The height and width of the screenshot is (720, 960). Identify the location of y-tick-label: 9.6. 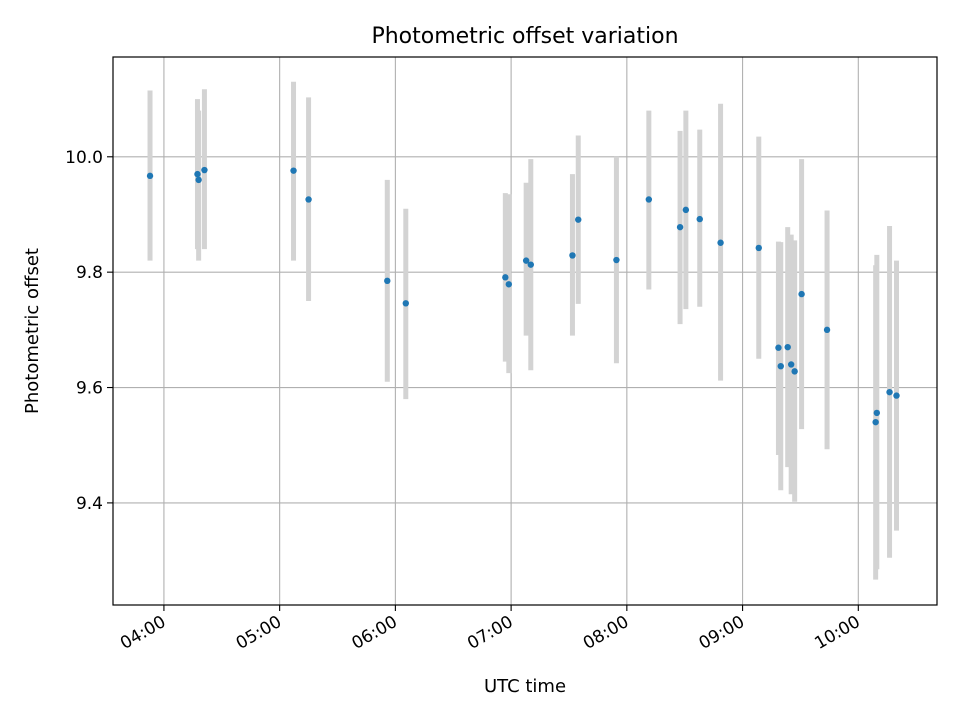
(89, 389).